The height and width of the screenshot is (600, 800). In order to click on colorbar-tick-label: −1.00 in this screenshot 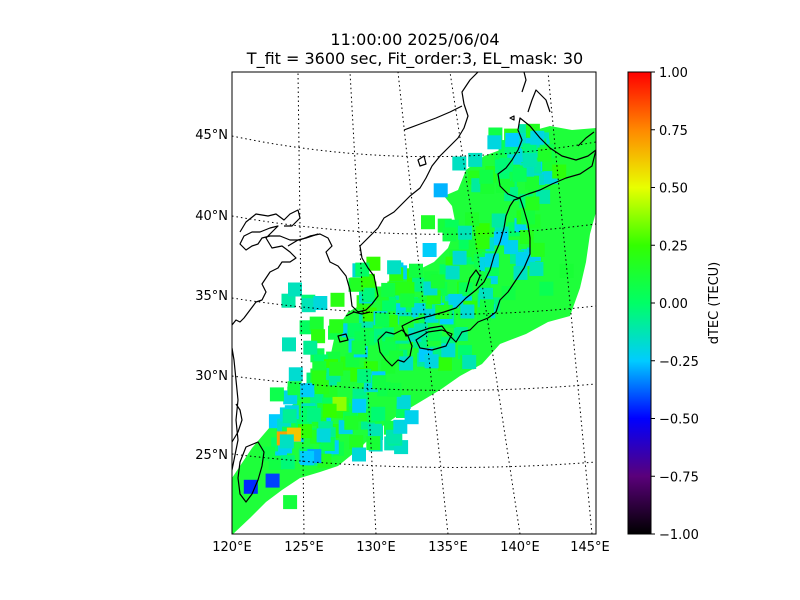, I will do `click(679, 535)`.